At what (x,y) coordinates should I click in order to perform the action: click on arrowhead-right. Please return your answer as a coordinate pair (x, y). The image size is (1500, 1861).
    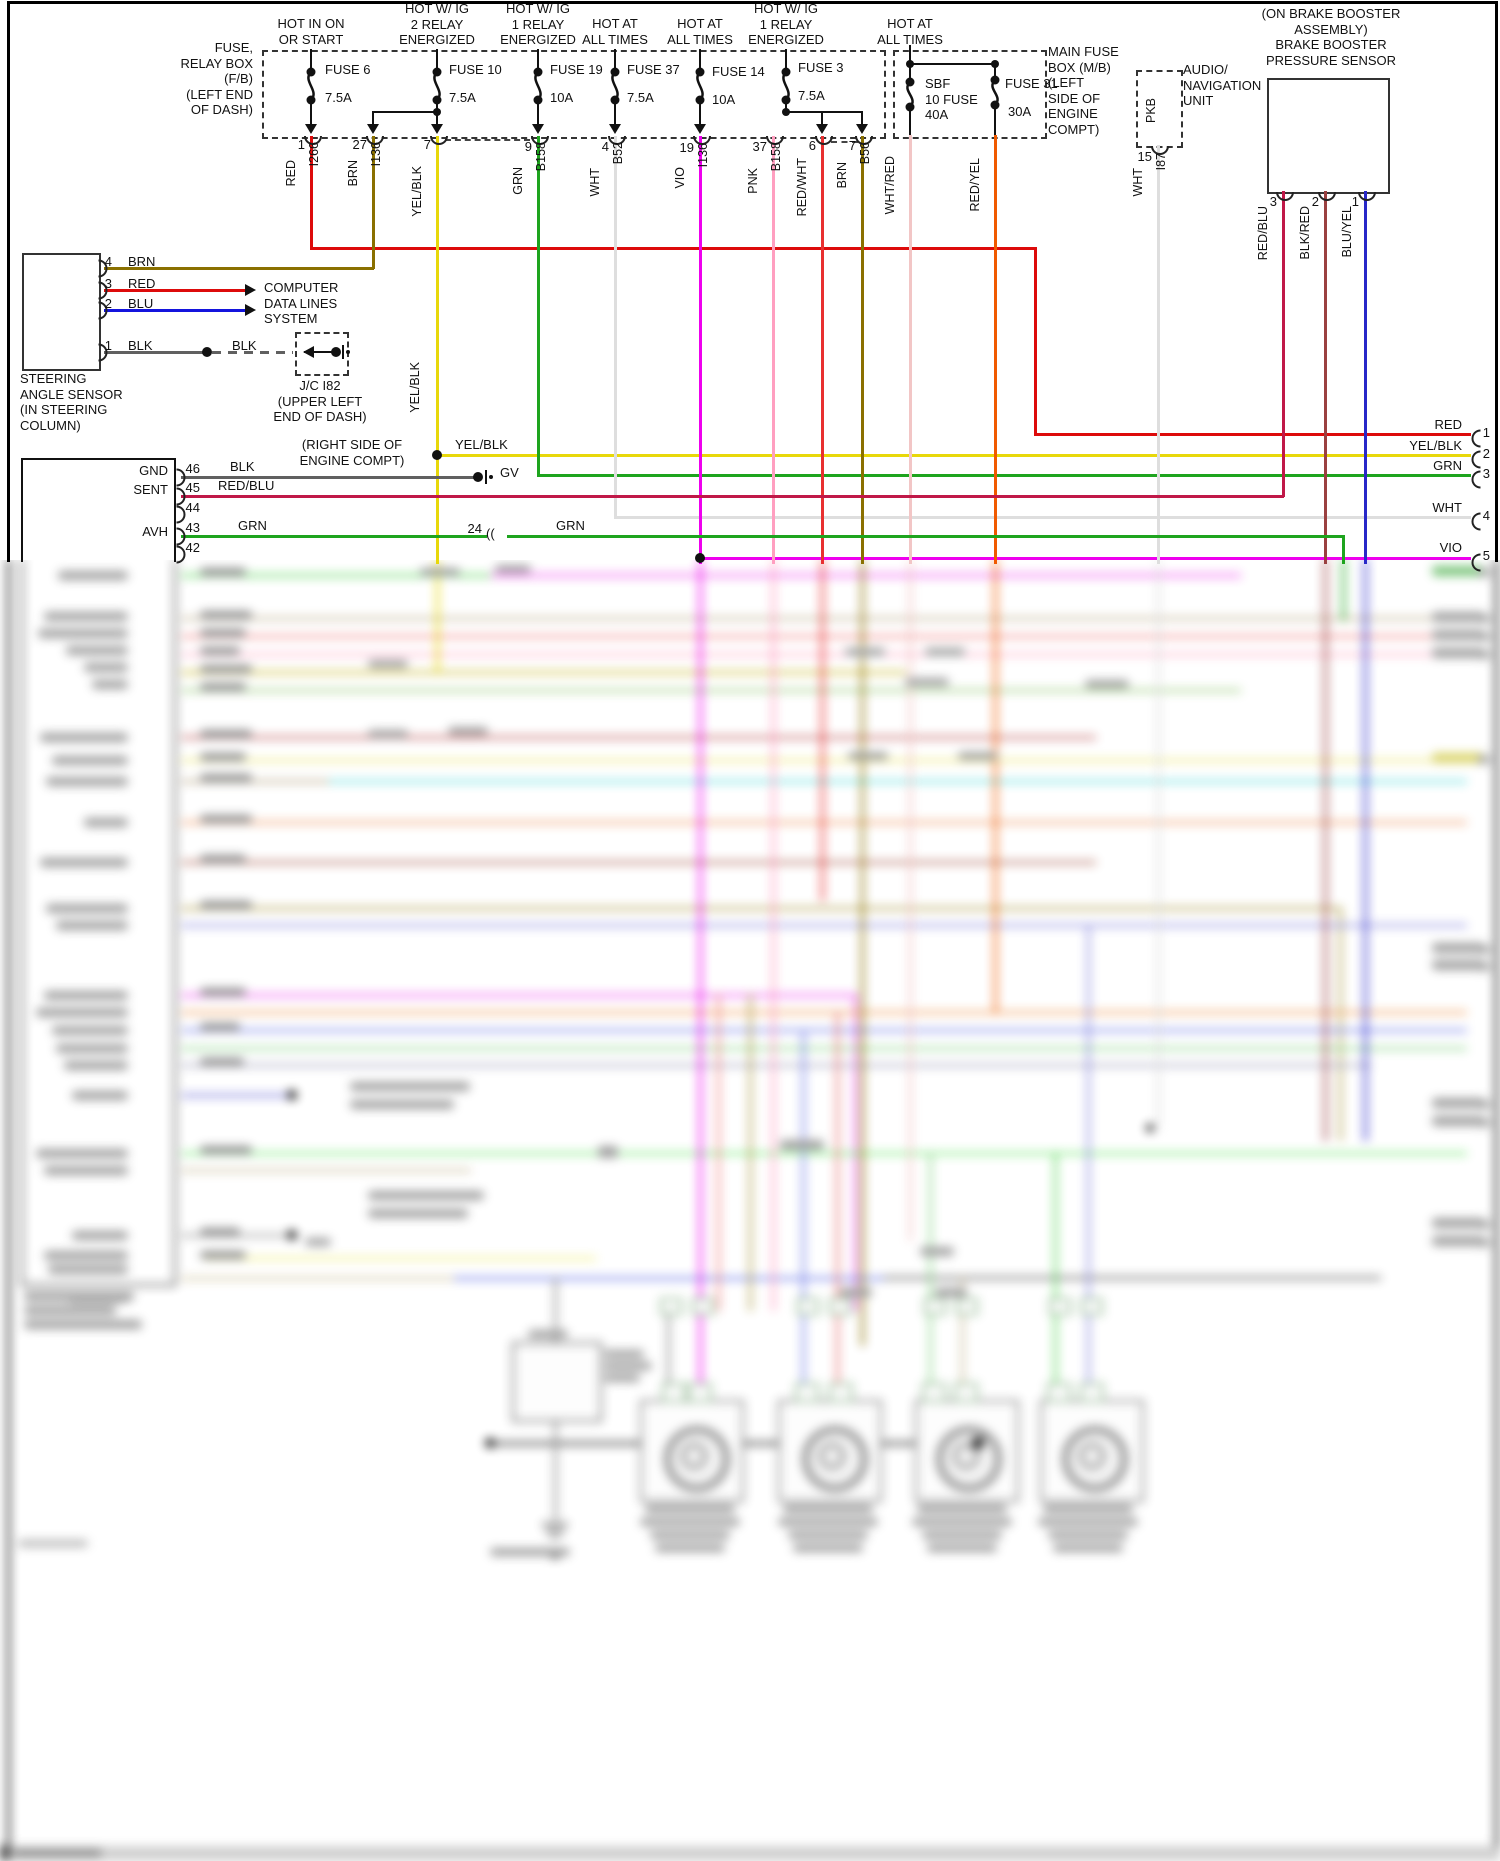
    Looking at the image, I should click on (250, 290).